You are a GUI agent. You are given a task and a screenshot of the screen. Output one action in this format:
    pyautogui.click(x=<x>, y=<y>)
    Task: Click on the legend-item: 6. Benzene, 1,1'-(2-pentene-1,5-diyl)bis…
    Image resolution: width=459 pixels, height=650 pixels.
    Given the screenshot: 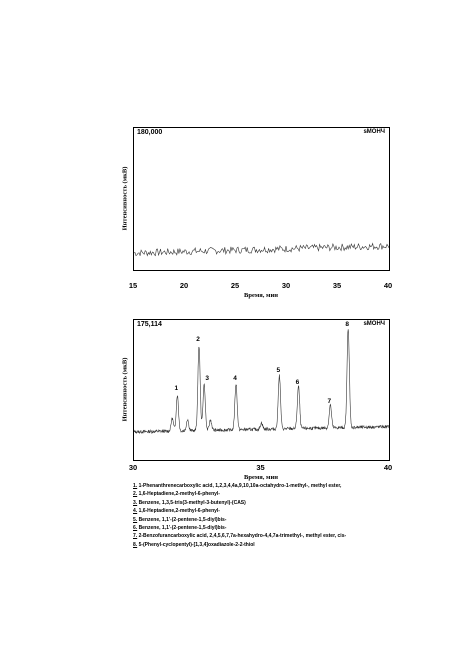 What is the action you would take?
    pyautogui.click(x=293, y=528)
    